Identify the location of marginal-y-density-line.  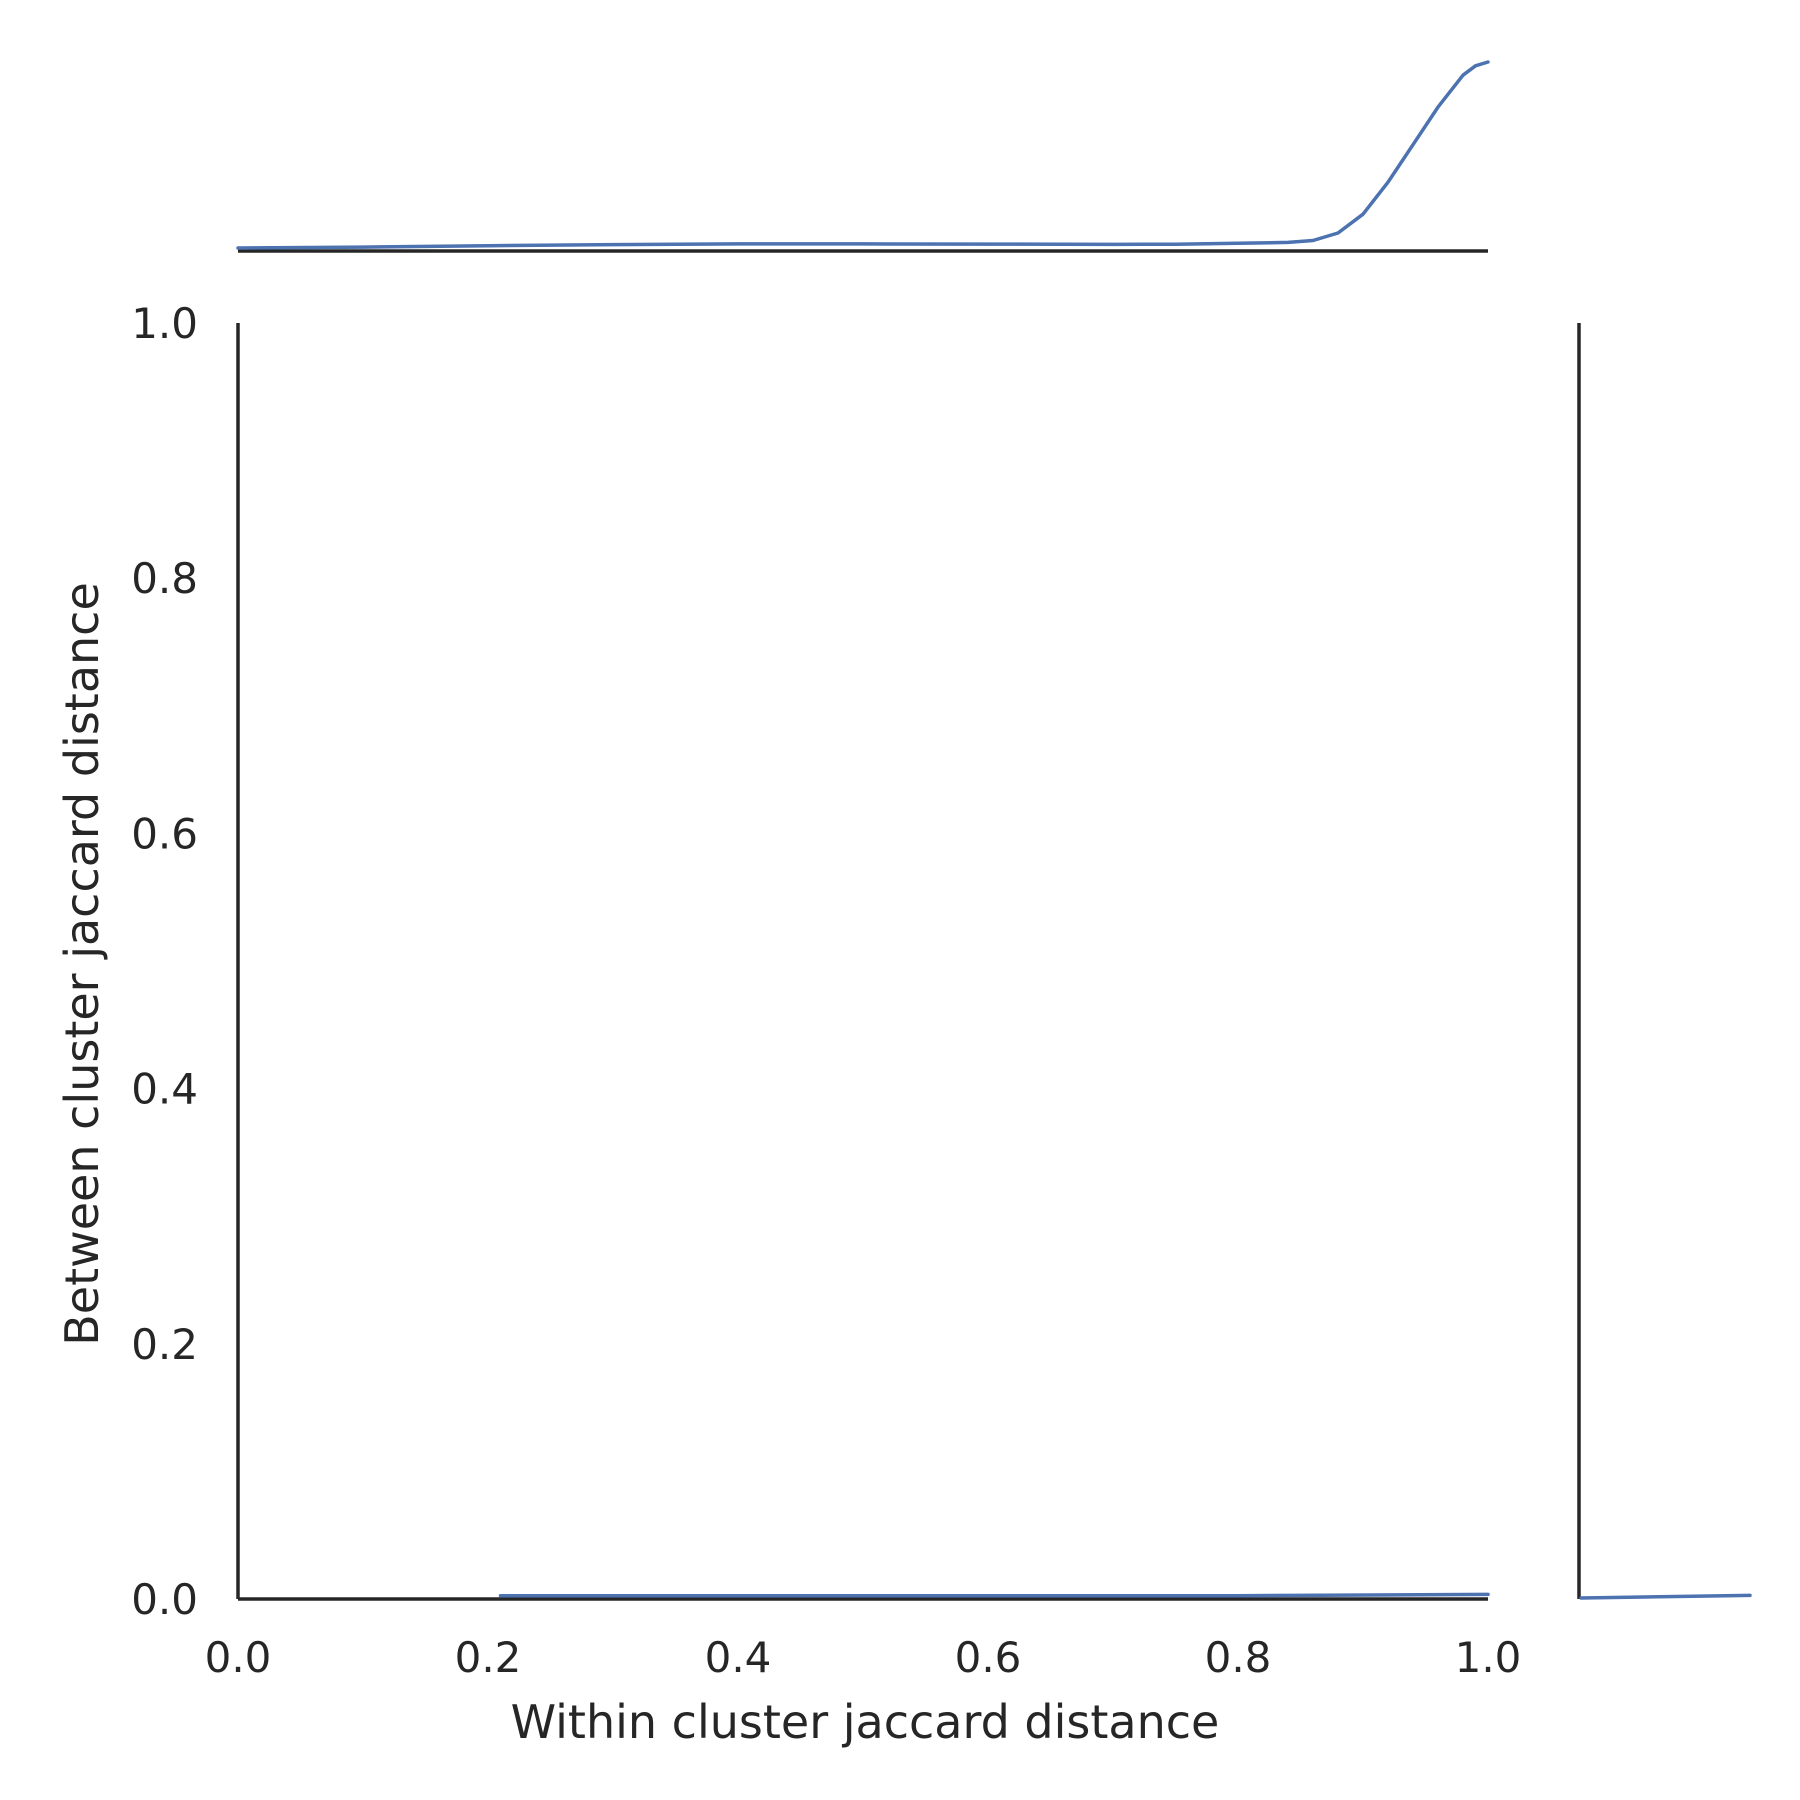
(1665, 1596).